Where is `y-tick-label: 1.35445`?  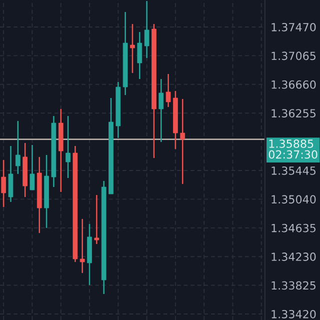
y-tick-label: 1.35445 is located at coordinates (294, 170).